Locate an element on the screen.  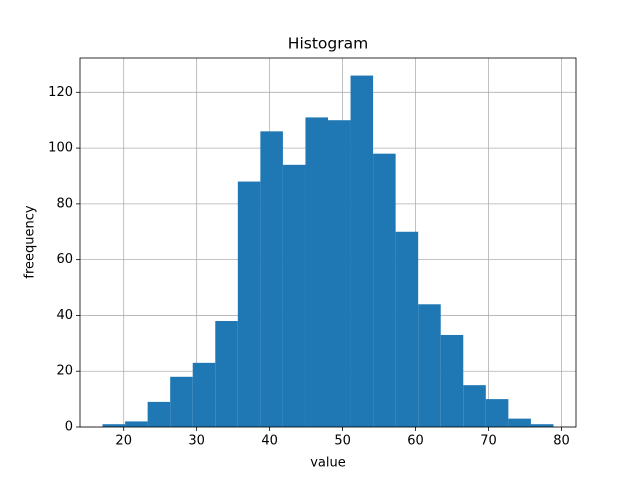
y-tick-label: 120 is located at coordinates (60, 92).